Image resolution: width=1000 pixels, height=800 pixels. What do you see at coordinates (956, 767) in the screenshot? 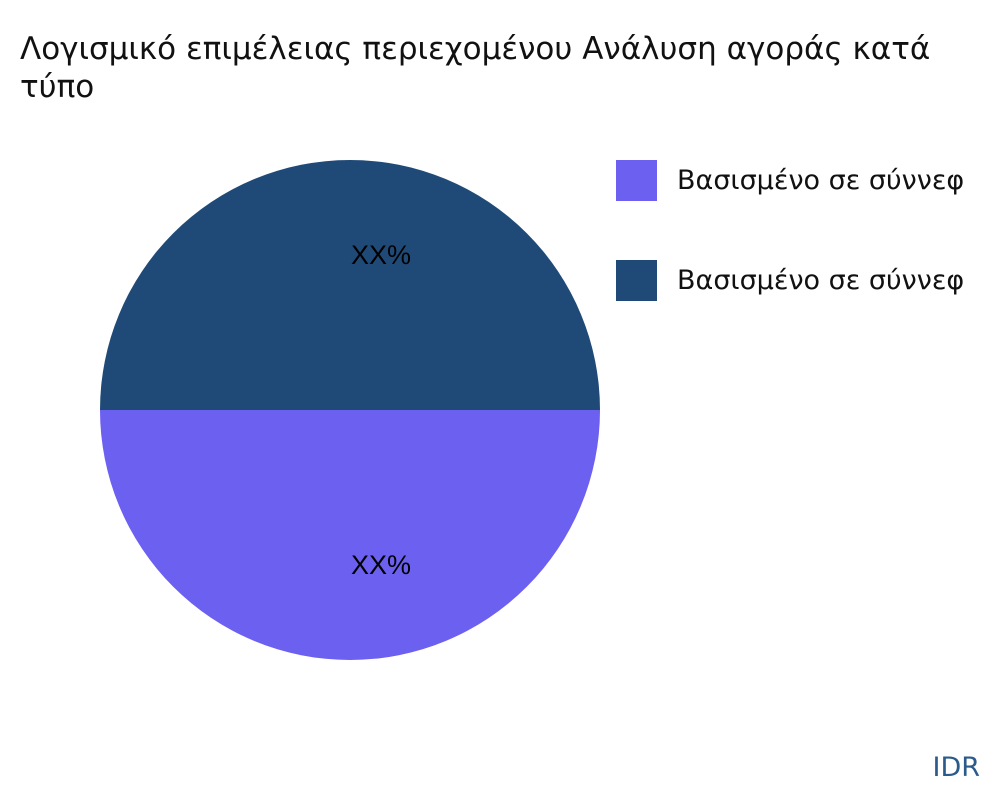
I see `brand-logo: IDR` at bounding box center [956, 767].